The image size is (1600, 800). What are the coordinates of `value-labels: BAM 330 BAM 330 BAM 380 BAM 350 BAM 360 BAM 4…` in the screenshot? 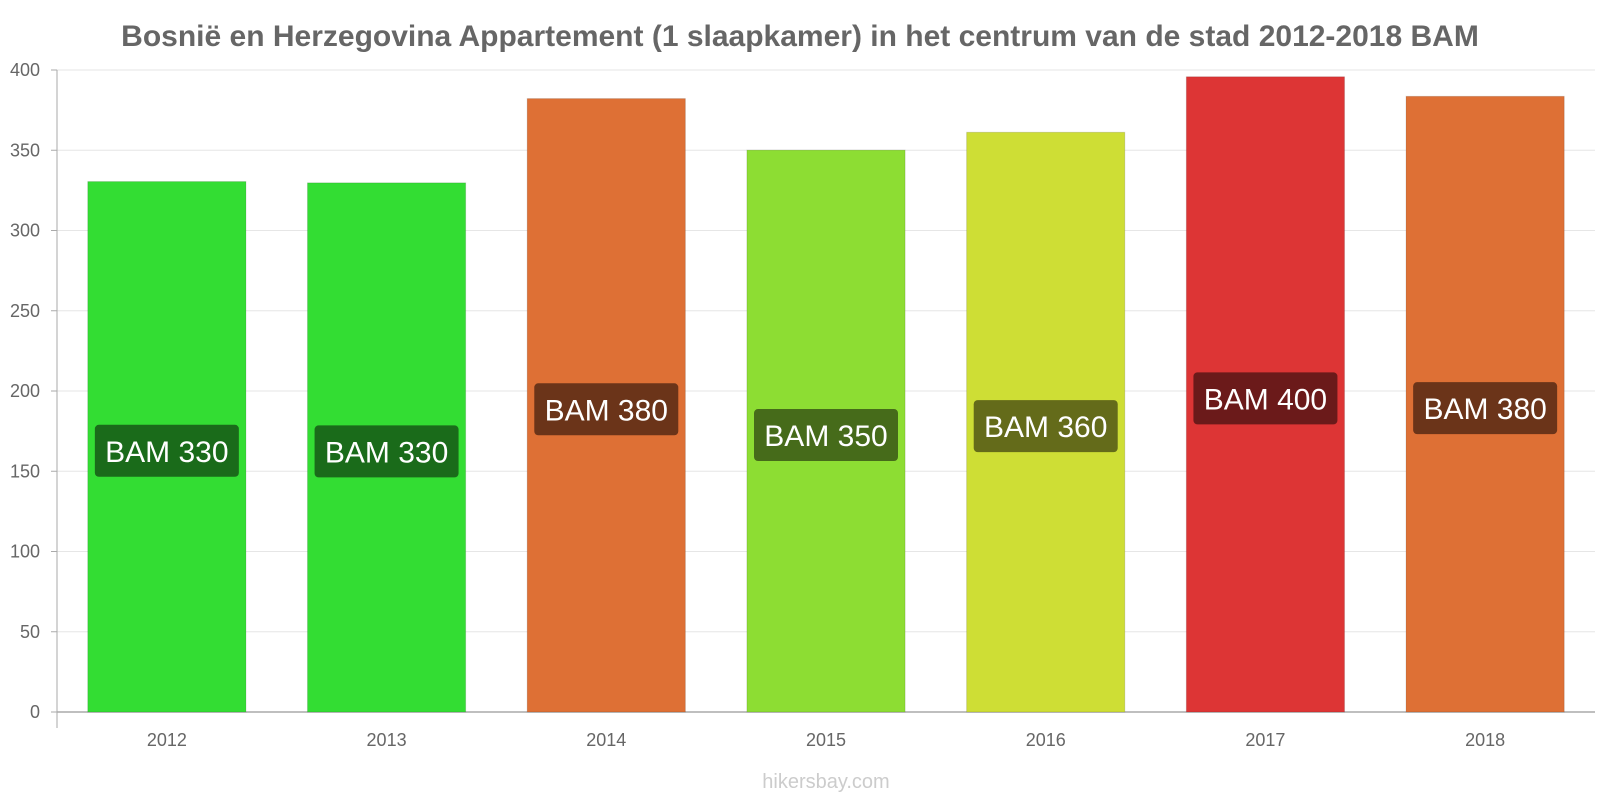 It's located at (826, 425).